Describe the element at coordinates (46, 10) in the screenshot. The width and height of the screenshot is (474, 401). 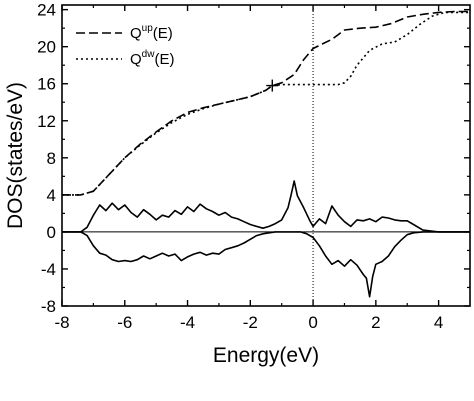
I see `y-tick-label: 24` at that location.